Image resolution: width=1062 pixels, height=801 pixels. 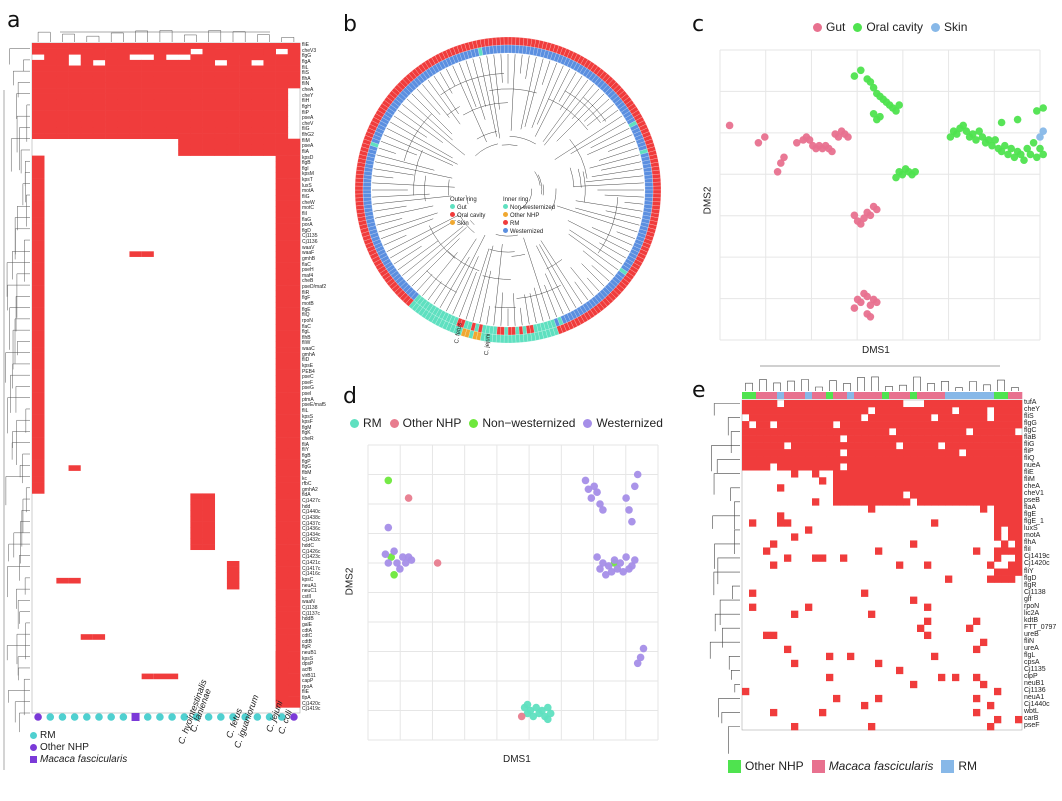 I want to click on data-point, so click(x=394, y=551).